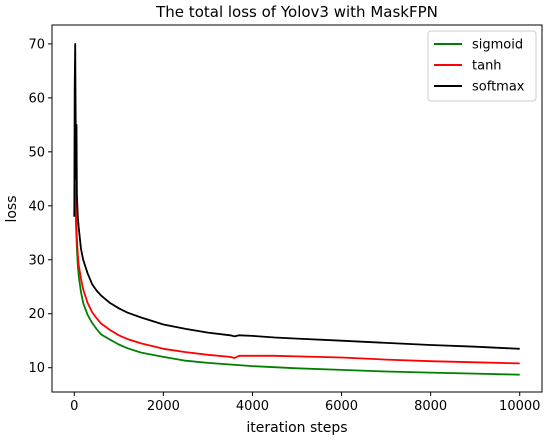 The height and width of the screenshot is (439, 550). Describe the element at coordinates (74, 406) in the screenshot. I see `x-tick-label: 0` at that location.